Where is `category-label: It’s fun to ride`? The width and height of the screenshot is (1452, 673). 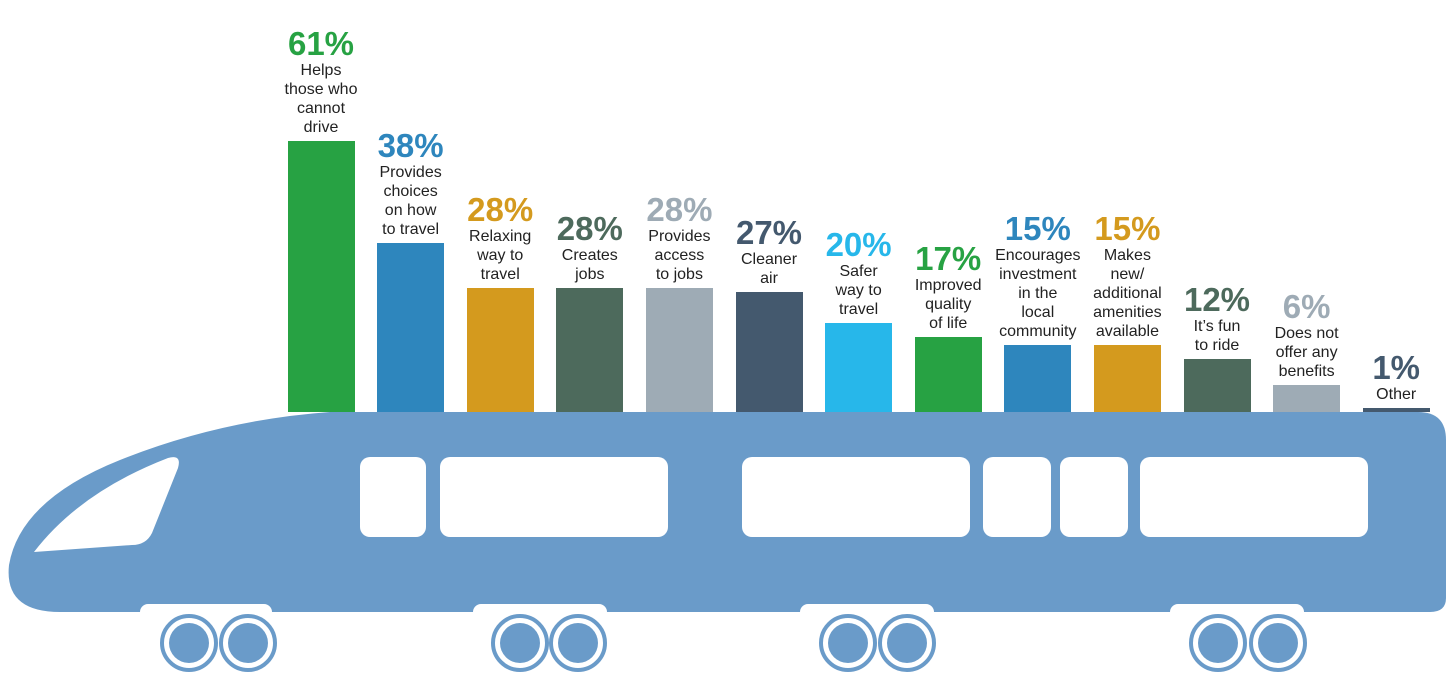
category-label: It’s fun to ride is located at coordinates (1217, 335).